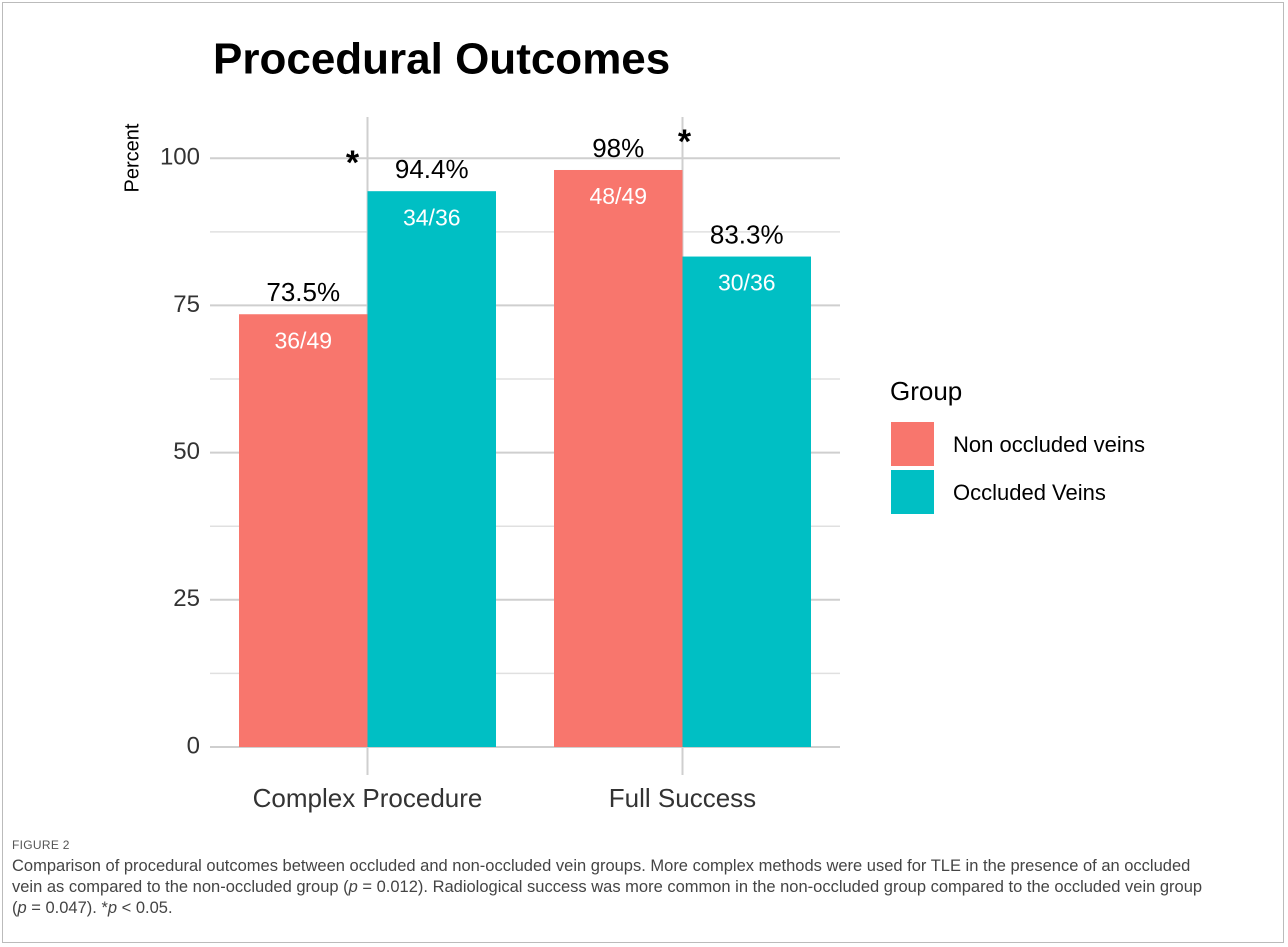 This screenshot has width=1288, height=947. What do you see at coordinates (67, 908) in the screenshot?
I see `caption-part: = 0.047). *` at bounding box center [67, 908].